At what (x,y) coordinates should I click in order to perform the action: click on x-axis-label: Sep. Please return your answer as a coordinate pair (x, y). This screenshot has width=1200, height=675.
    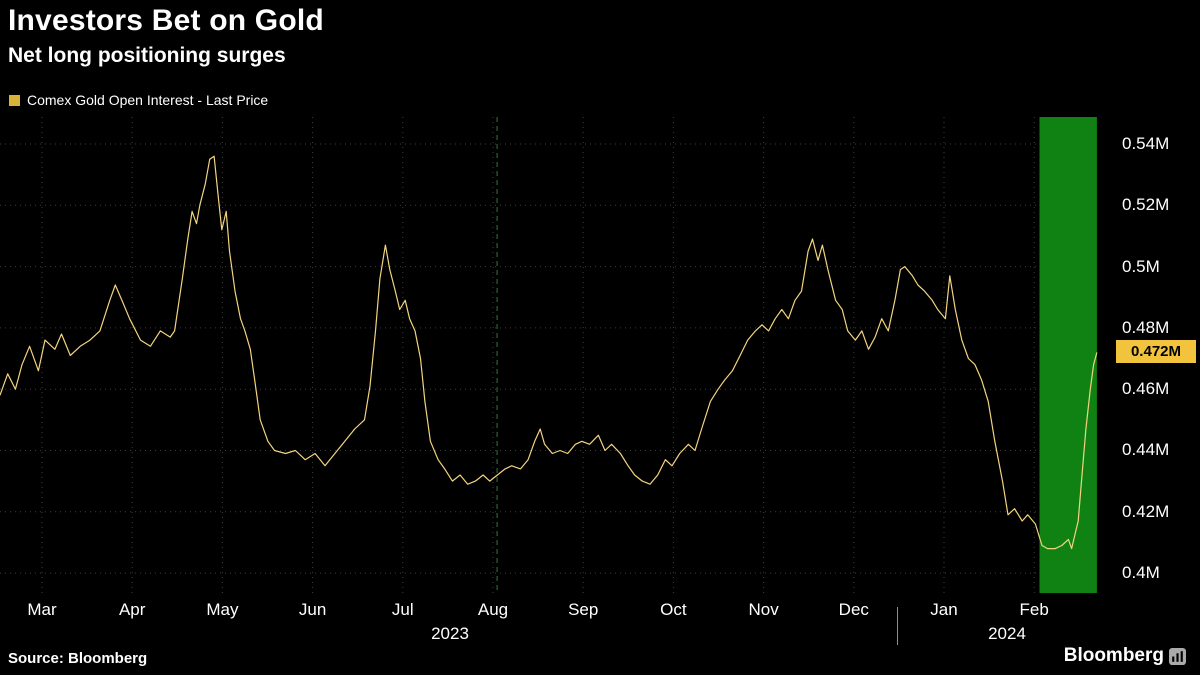
    Looking at the image, I should click on (583, 609).